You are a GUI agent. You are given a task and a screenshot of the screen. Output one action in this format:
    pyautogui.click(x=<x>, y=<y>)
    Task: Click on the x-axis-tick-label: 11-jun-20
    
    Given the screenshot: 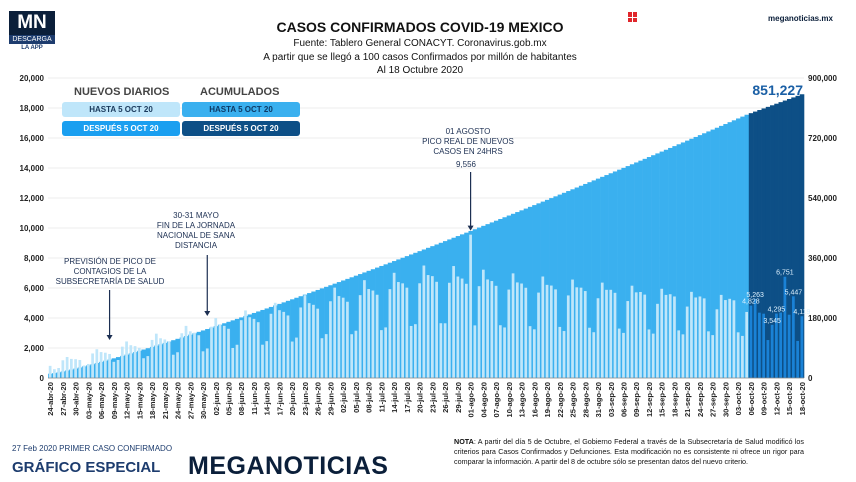 What is the action you would take?
    pyautogui.click(x=254, y=398)
    